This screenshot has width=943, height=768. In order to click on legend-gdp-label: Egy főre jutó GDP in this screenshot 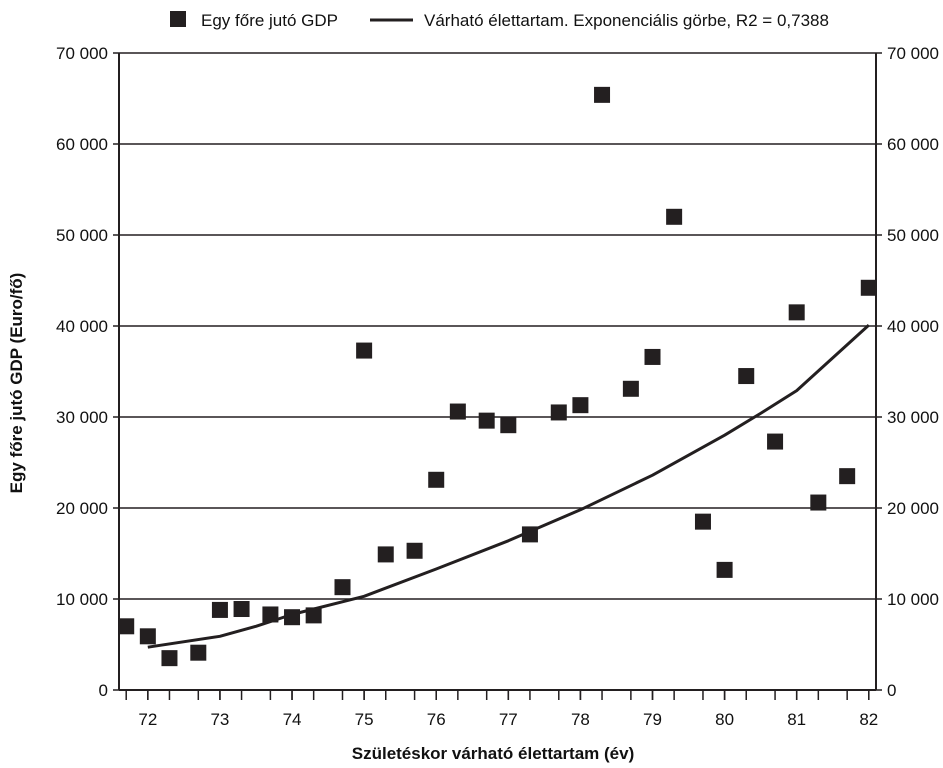, I will do `click(269, 20)`.